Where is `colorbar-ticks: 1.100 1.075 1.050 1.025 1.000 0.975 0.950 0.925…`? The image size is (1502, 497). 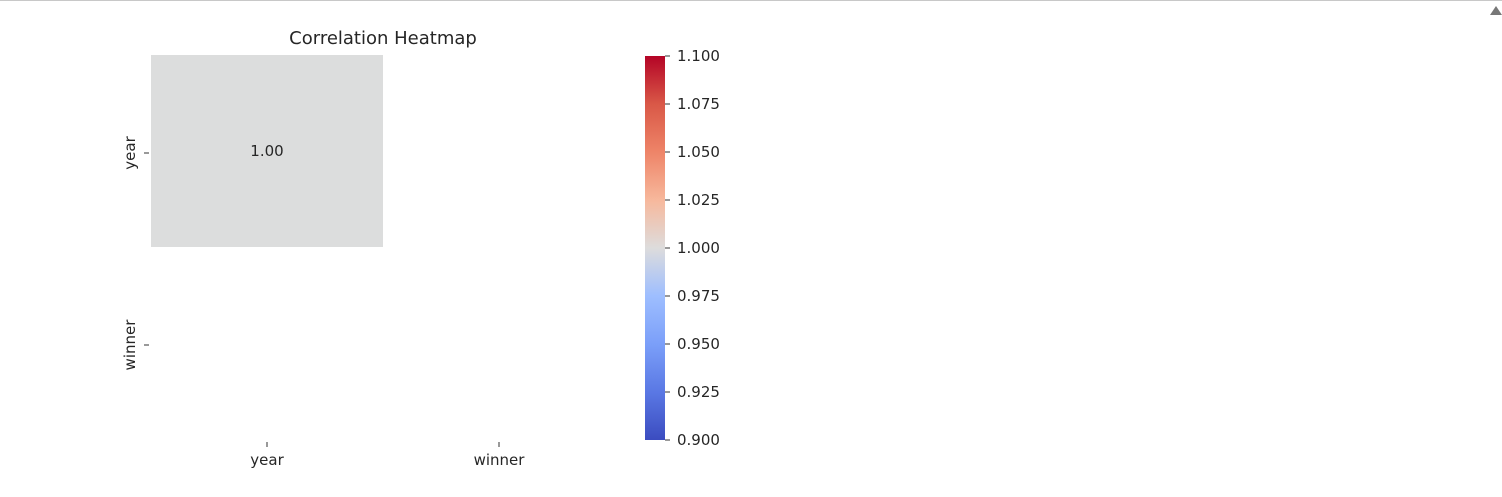
colorbar-ticks: 1.100 1.075 1.050 1.025 1.000 0.975 0.950 0.925… is located at coordinates (692, 248).